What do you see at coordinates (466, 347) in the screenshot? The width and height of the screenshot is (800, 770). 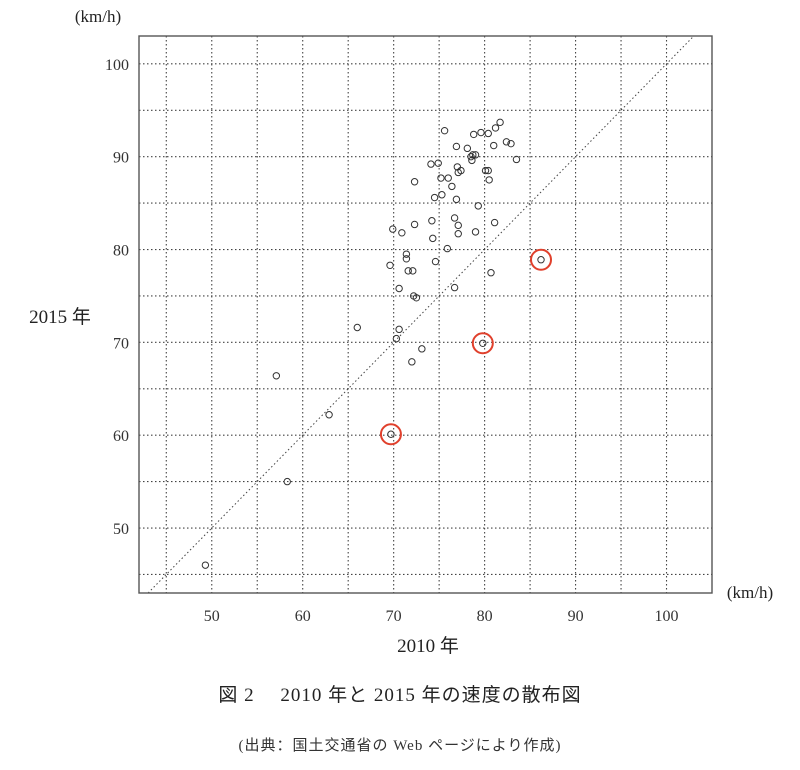 I see `highlight-circles` at bounding box center [466, 347].